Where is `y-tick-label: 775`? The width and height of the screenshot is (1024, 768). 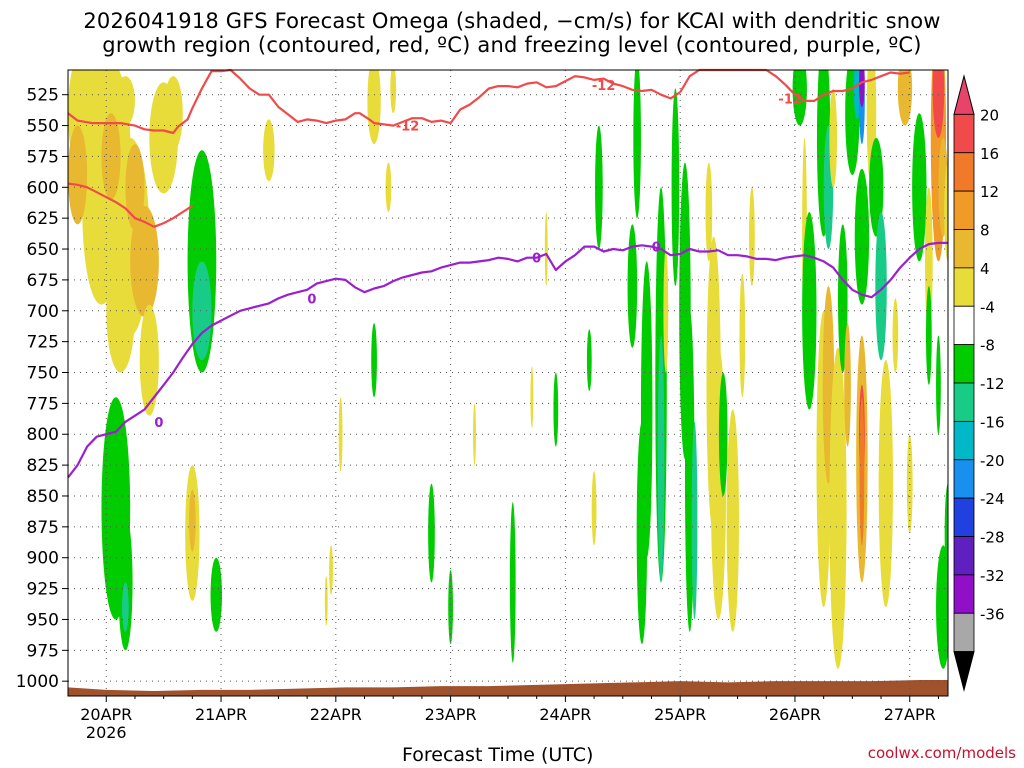 y-tick-label: 775 is located at coordinates (43, 404).